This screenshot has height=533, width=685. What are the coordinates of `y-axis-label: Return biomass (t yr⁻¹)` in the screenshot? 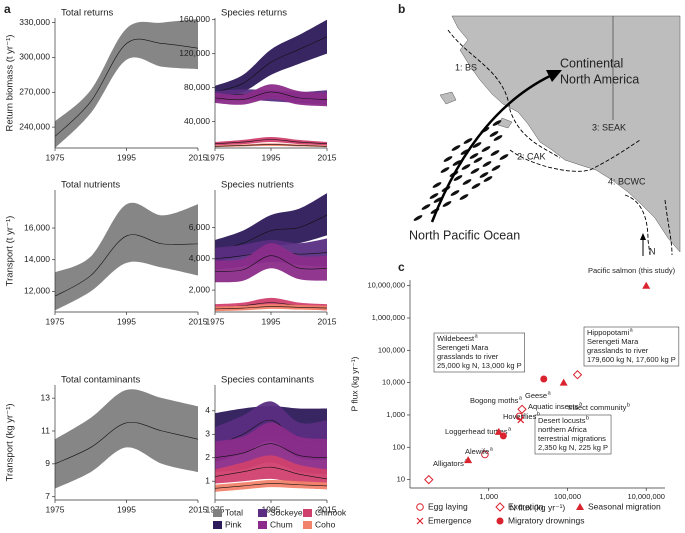 It's located at (10, 83).